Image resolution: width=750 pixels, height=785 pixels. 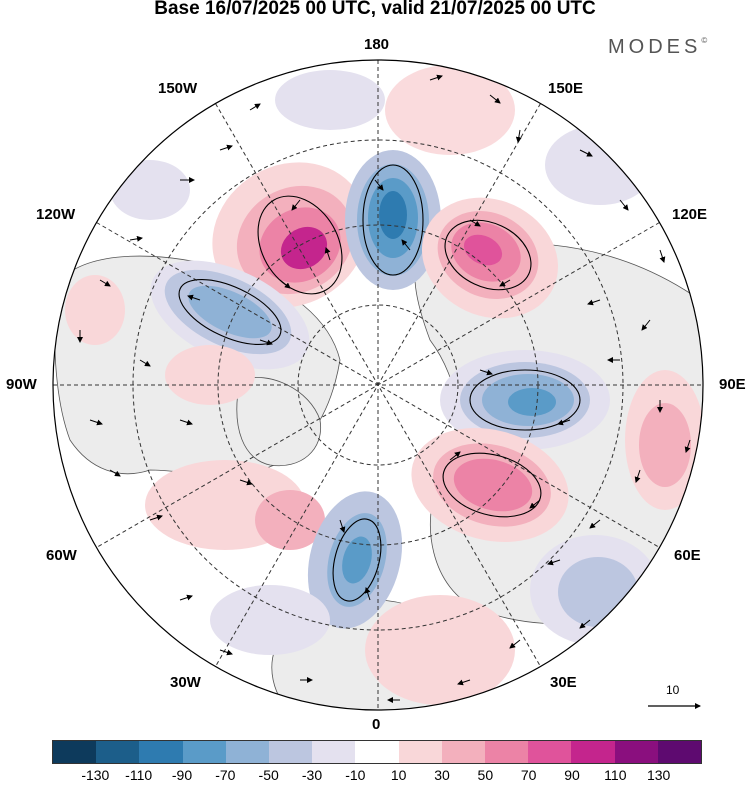 I want to click on colorbar-tick-label: -70, so click(x=225, y=775).